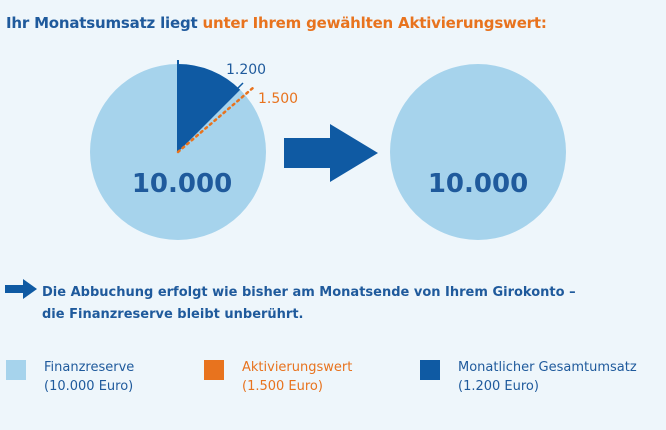 The height and width of the screenshot is (430, 666). What do you see at coordinates (297, 367) in the screenshot?
I see `legend-label: Aktivierungswert` at bounding box center [297, 367].